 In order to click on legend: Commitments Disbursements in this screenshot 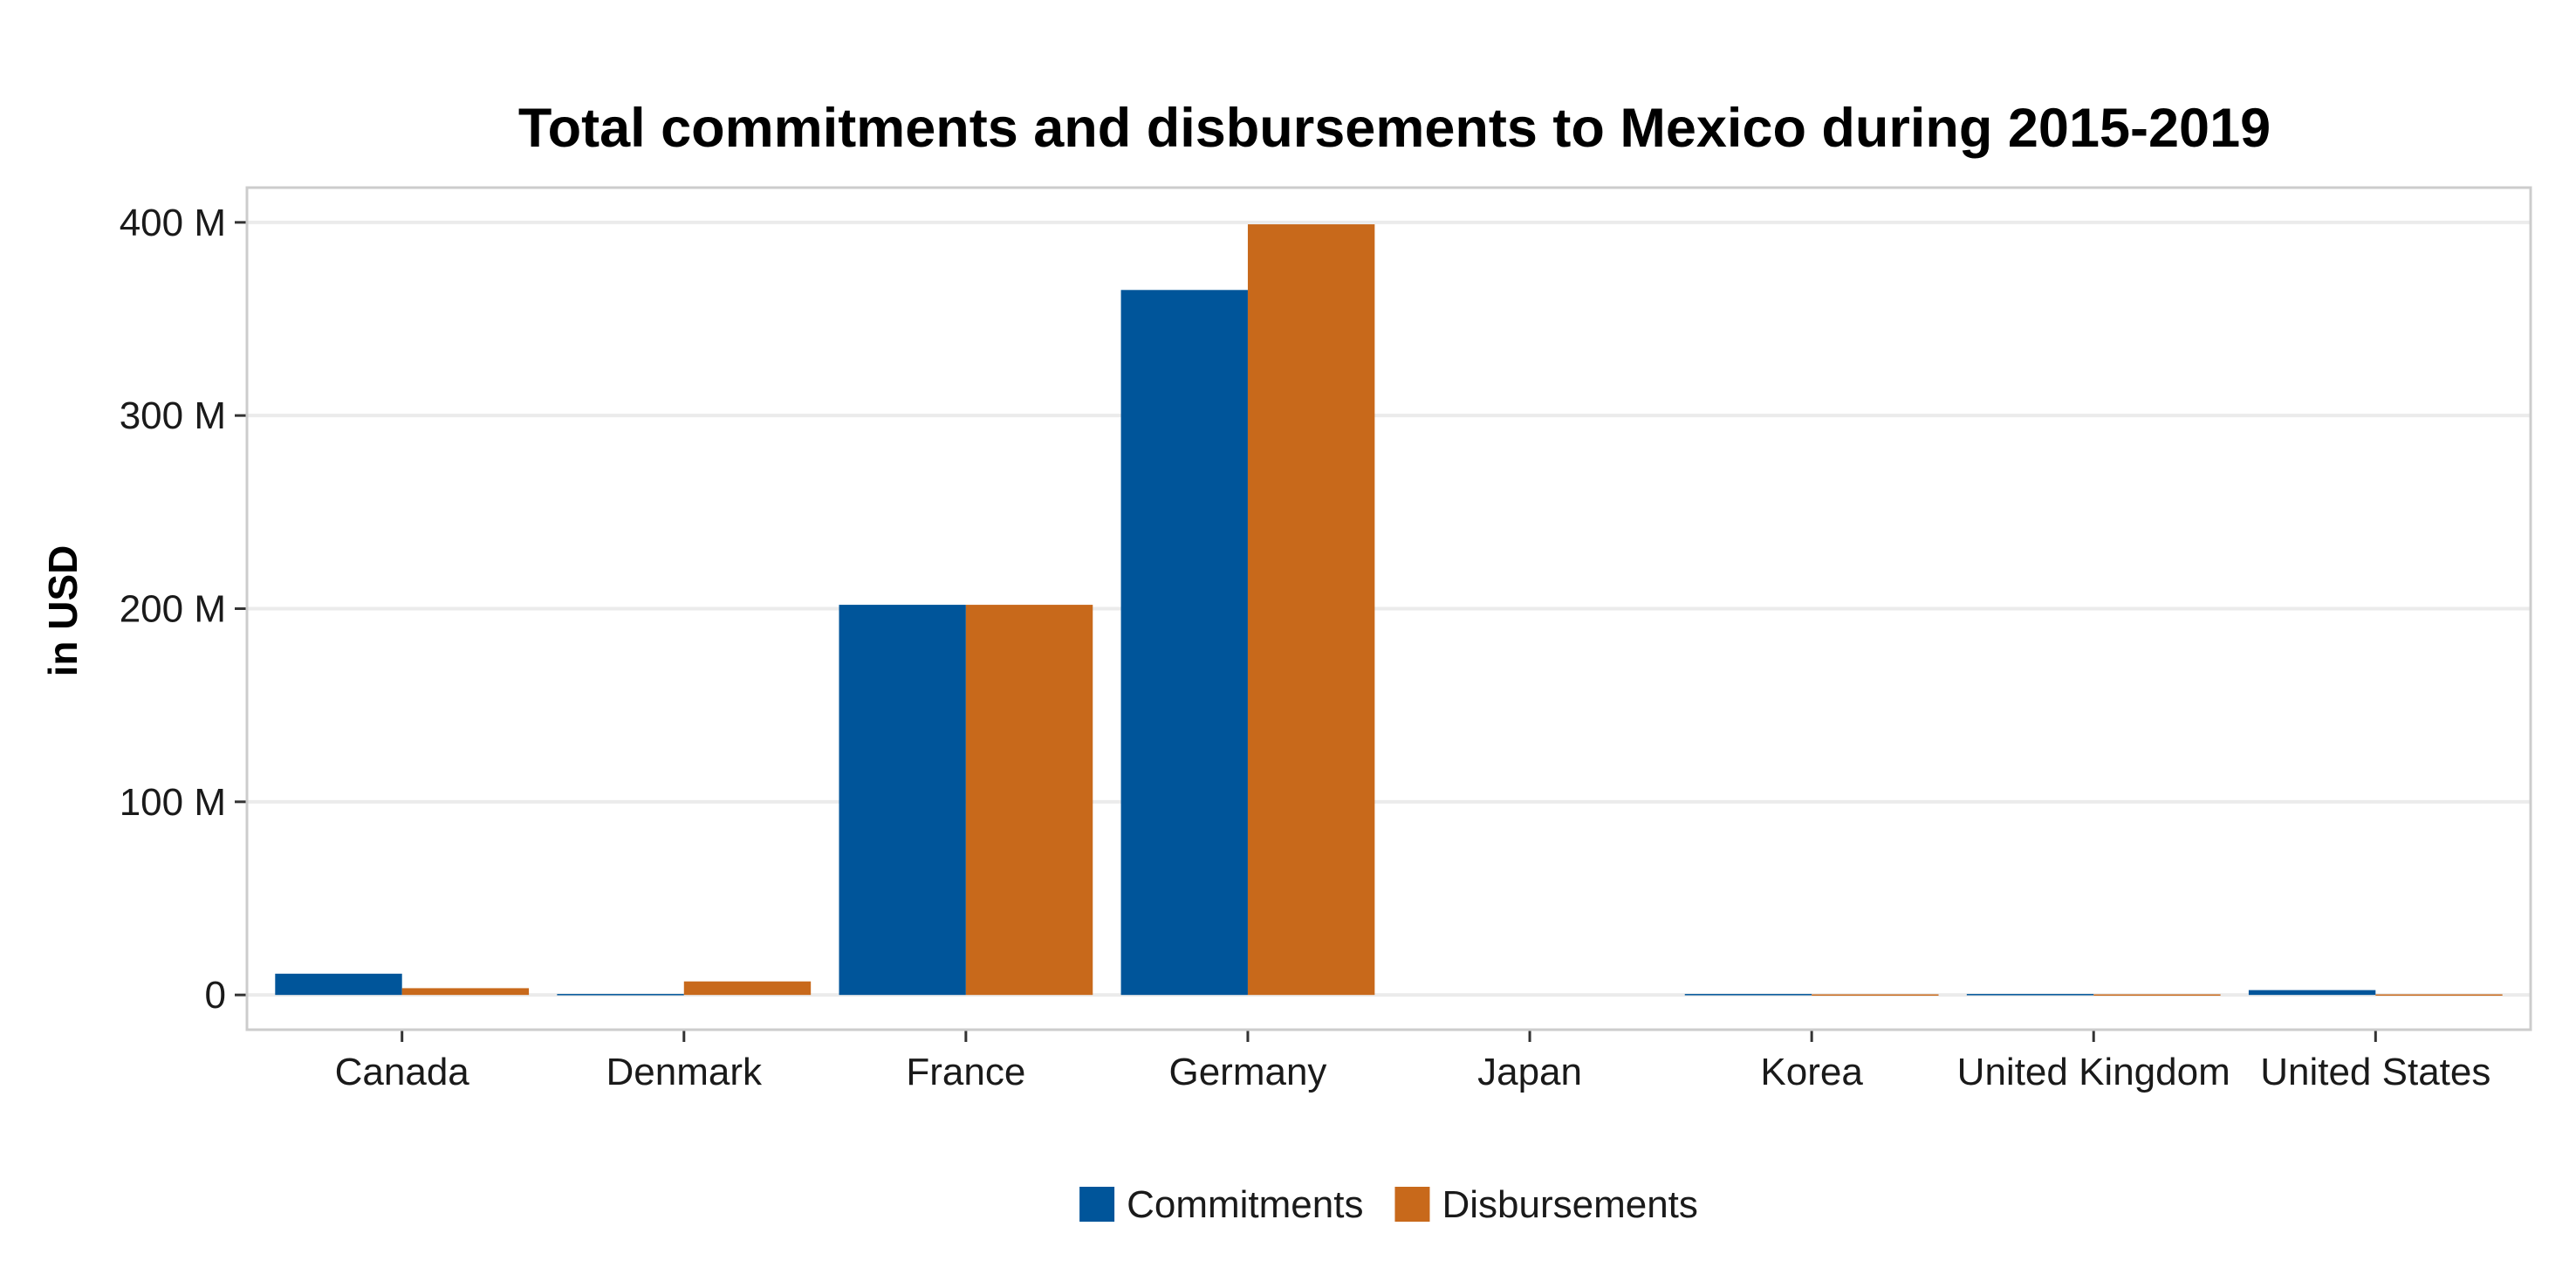, I will do `click(1388, 1204)`.